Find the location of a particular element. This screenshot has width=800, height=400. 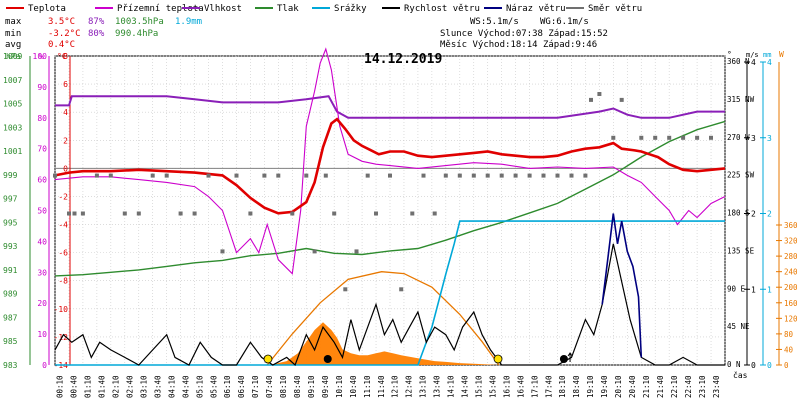

temp-tick-label: -6 is located at coordinates (63, 253).